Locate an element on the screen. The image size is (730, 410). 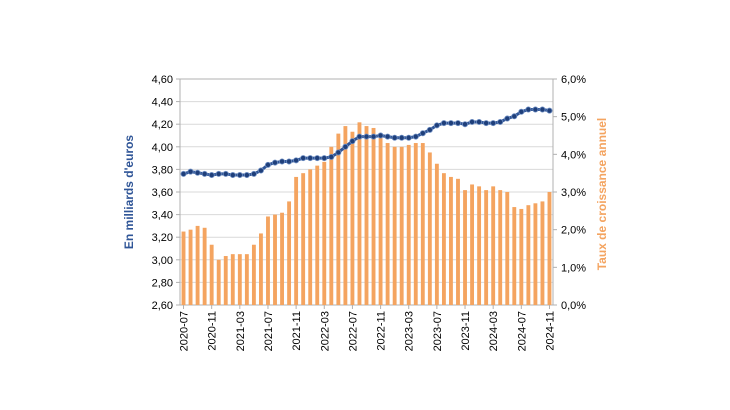
y-left-tick-label: 3,80 is located at coordinates (162, 170).